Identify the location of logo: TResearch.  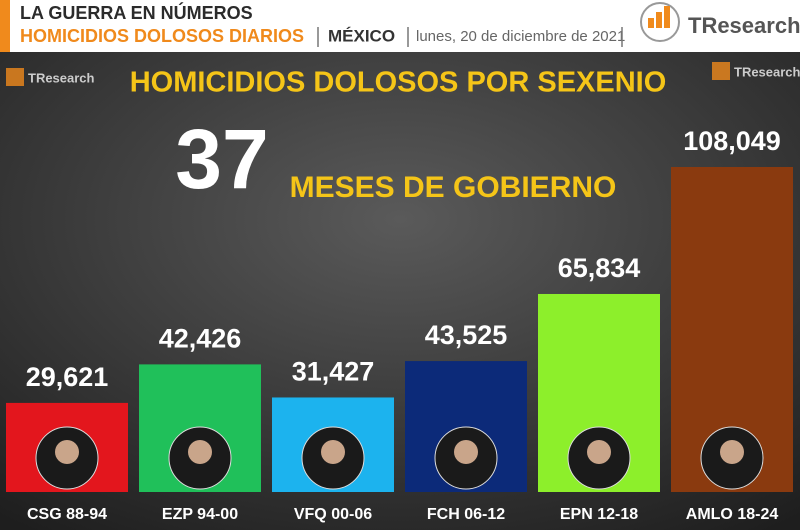
(720, 22).